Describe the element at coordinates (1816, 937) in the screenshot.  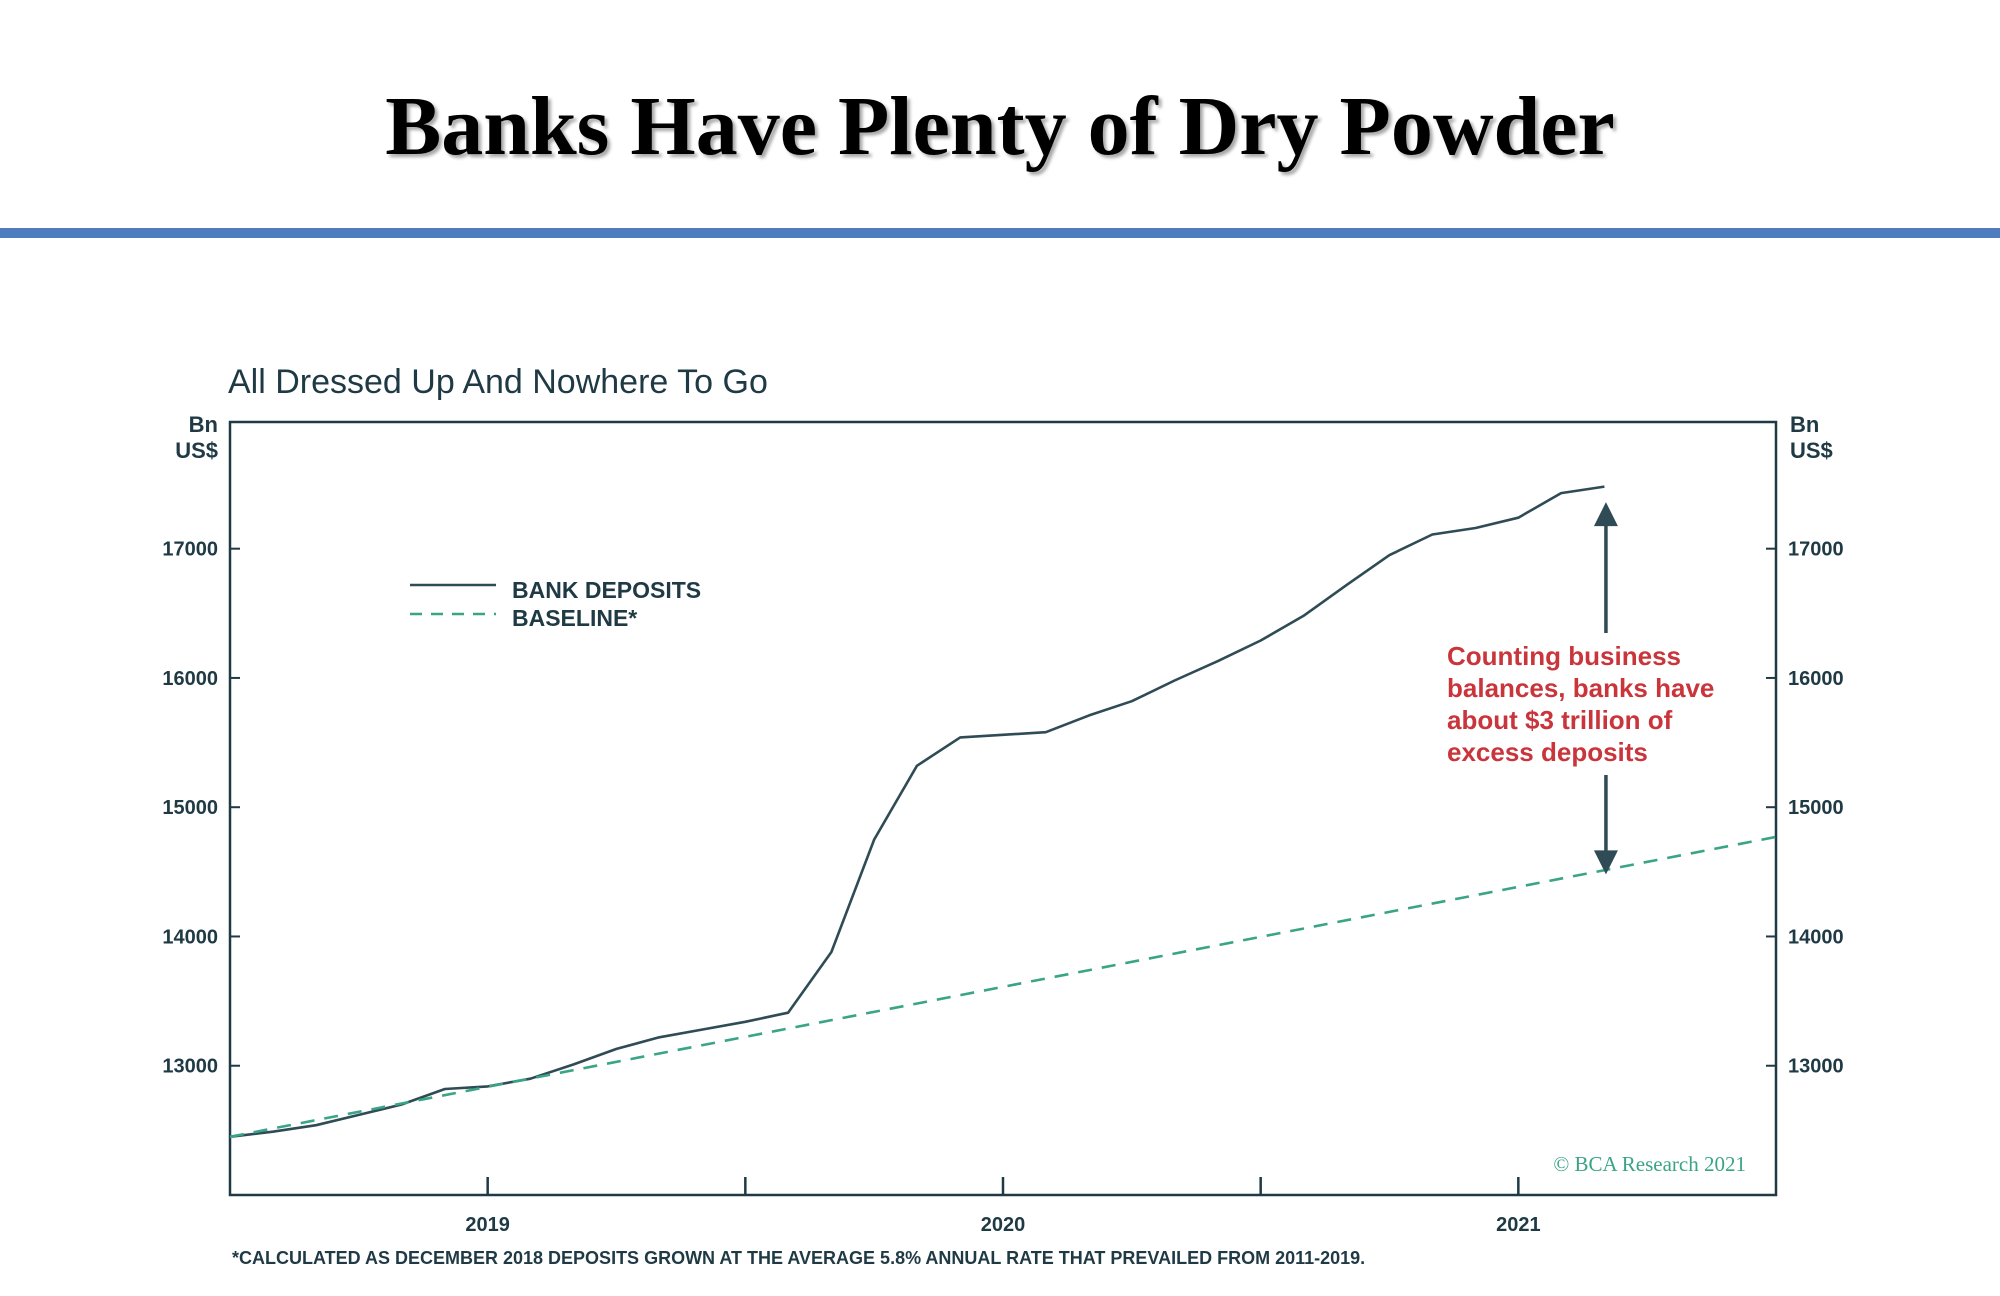
I see `y-tick-right-label: 14000` at that location.